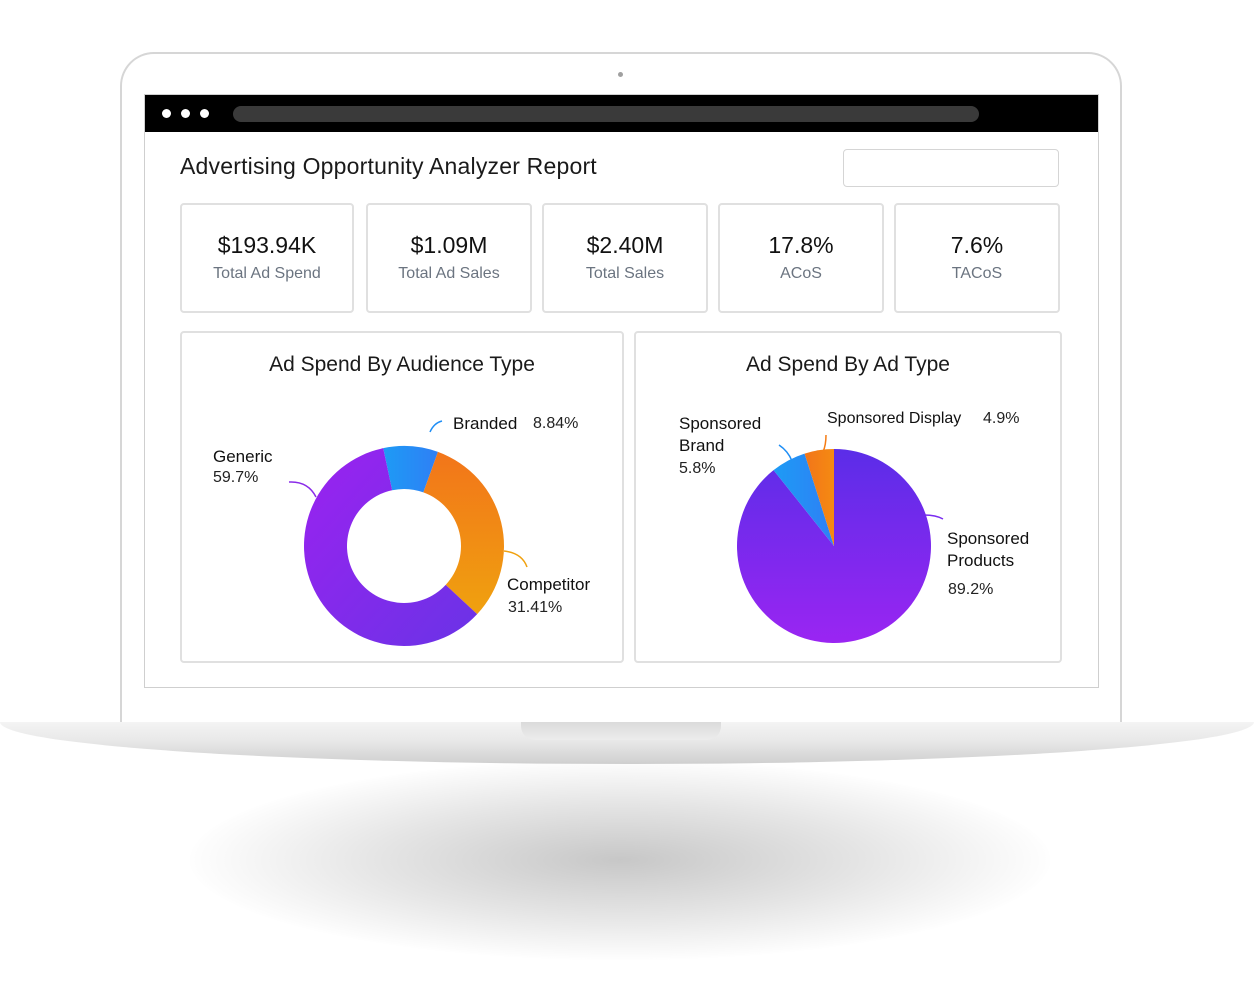 This screenshot has height=996, width=1254. I want to click on slice-sponsored-brand, so click(803, 499).